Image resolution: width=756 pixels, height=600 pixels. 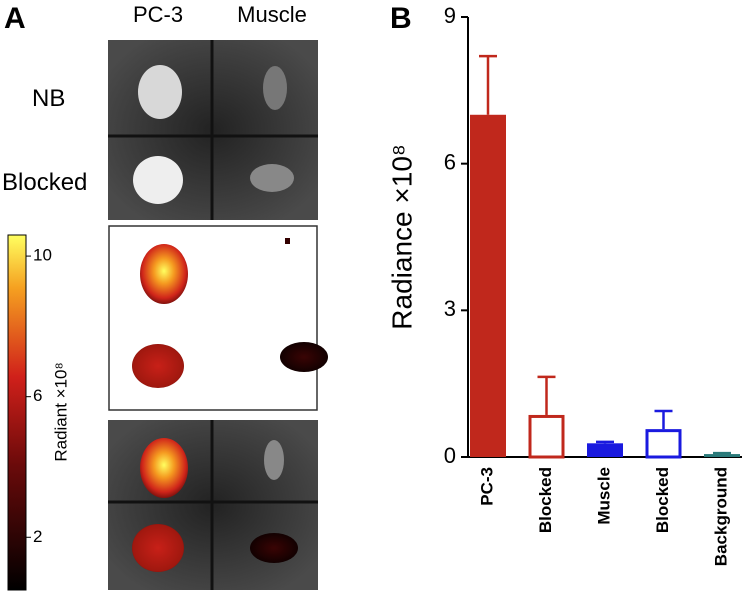 What do you see at coordinates (60, 411) in the screenshot?
I see `colorbar-label: Radiant ×10⁸` at bounding box center [60, 411].